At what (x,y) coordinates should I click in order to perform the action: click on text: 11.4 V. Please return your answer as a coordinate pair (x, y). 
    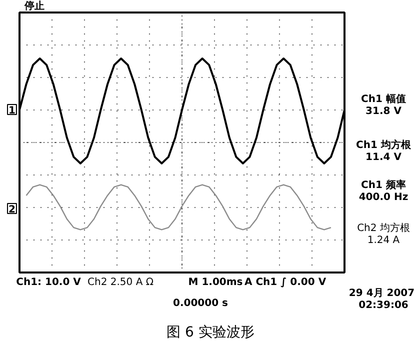
    Looking at the image, I should click on (384, 157).